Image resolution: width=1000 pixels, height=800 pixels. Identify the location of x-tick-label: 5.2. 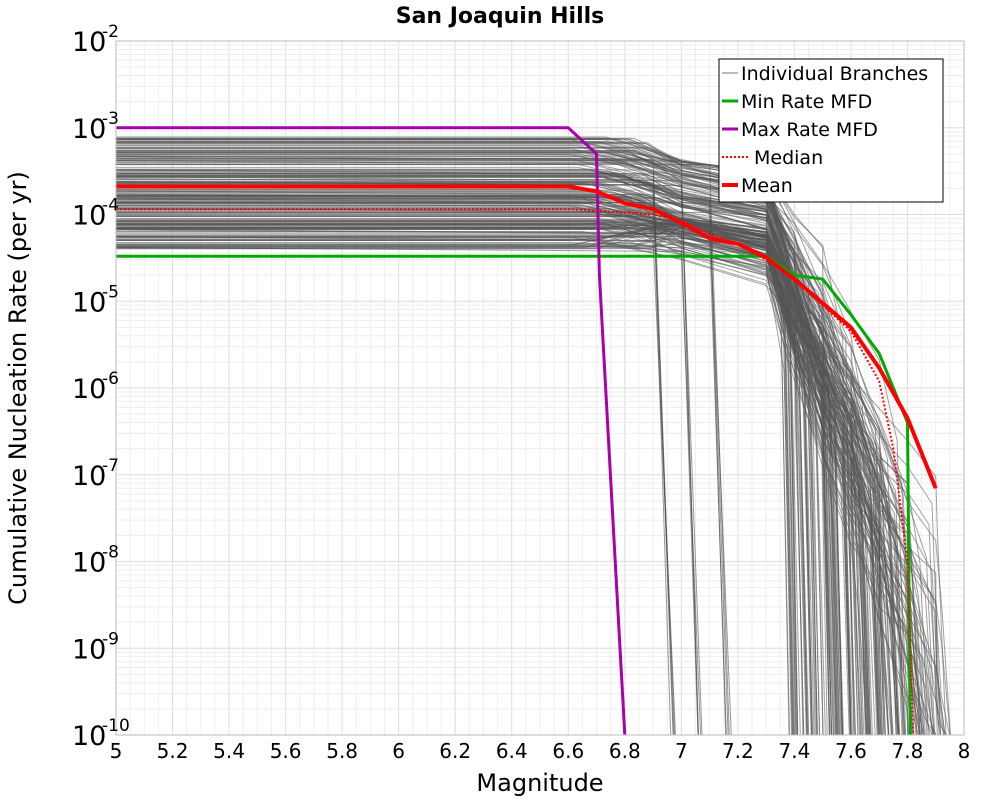
(173, 751).